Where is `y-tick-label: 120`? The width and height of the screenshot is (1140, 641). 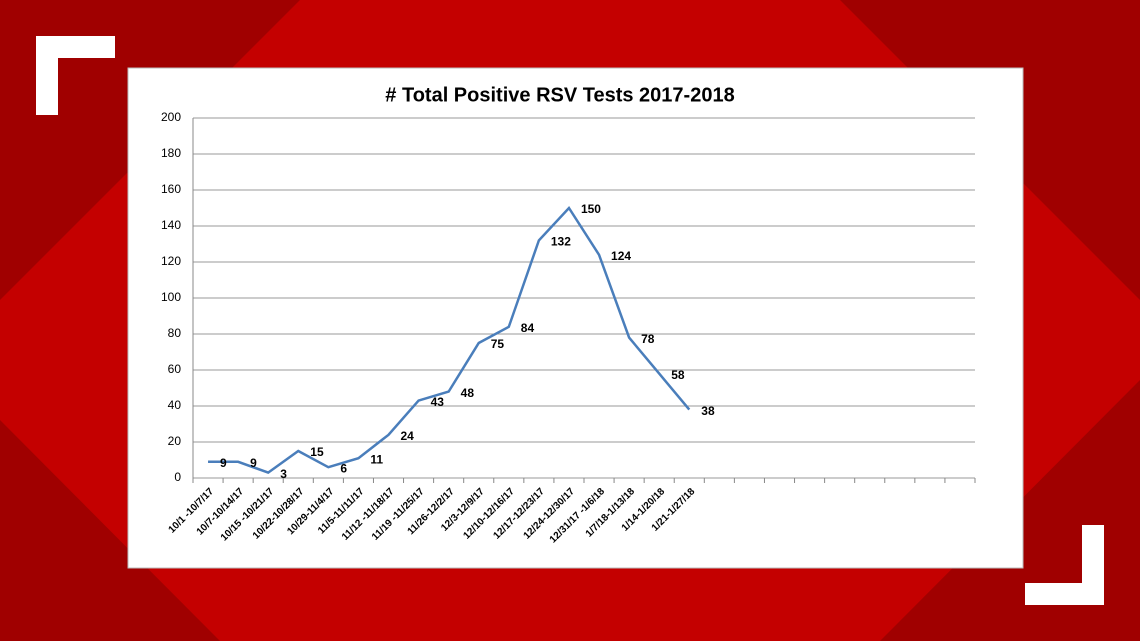
y-tick-label: 120 is located at coordinates (171, 261).